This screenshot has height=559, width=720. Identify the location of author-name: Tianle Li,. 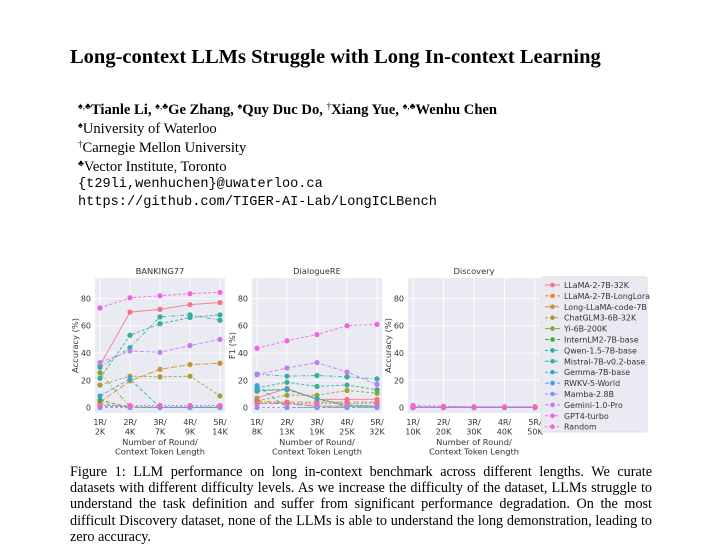
(121, 110).